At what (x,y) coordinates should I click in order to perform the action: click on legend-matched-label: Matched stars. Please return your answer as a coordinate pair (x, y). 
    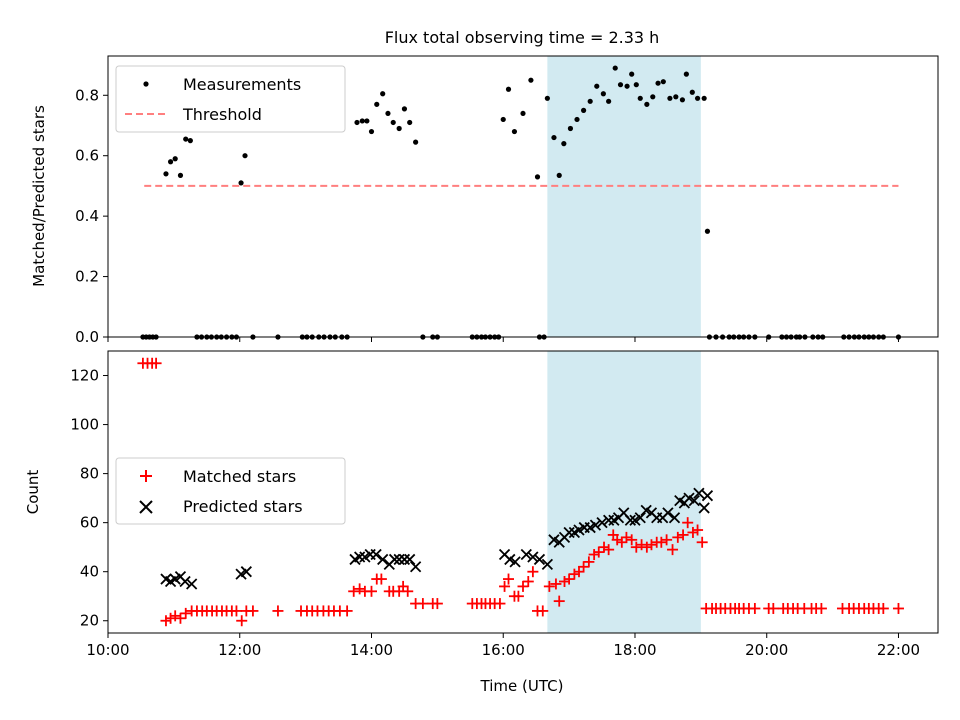
    Looking at the image, I should click on (239, 476).